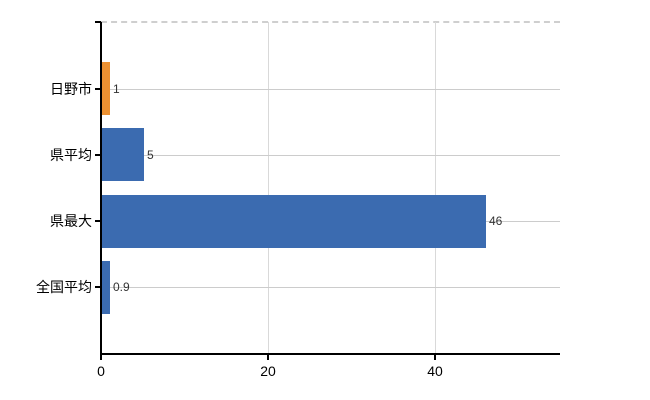  Describe the element at coordinates (71, 221) in the screenshot. I see `category-label: 県最大` at that location.